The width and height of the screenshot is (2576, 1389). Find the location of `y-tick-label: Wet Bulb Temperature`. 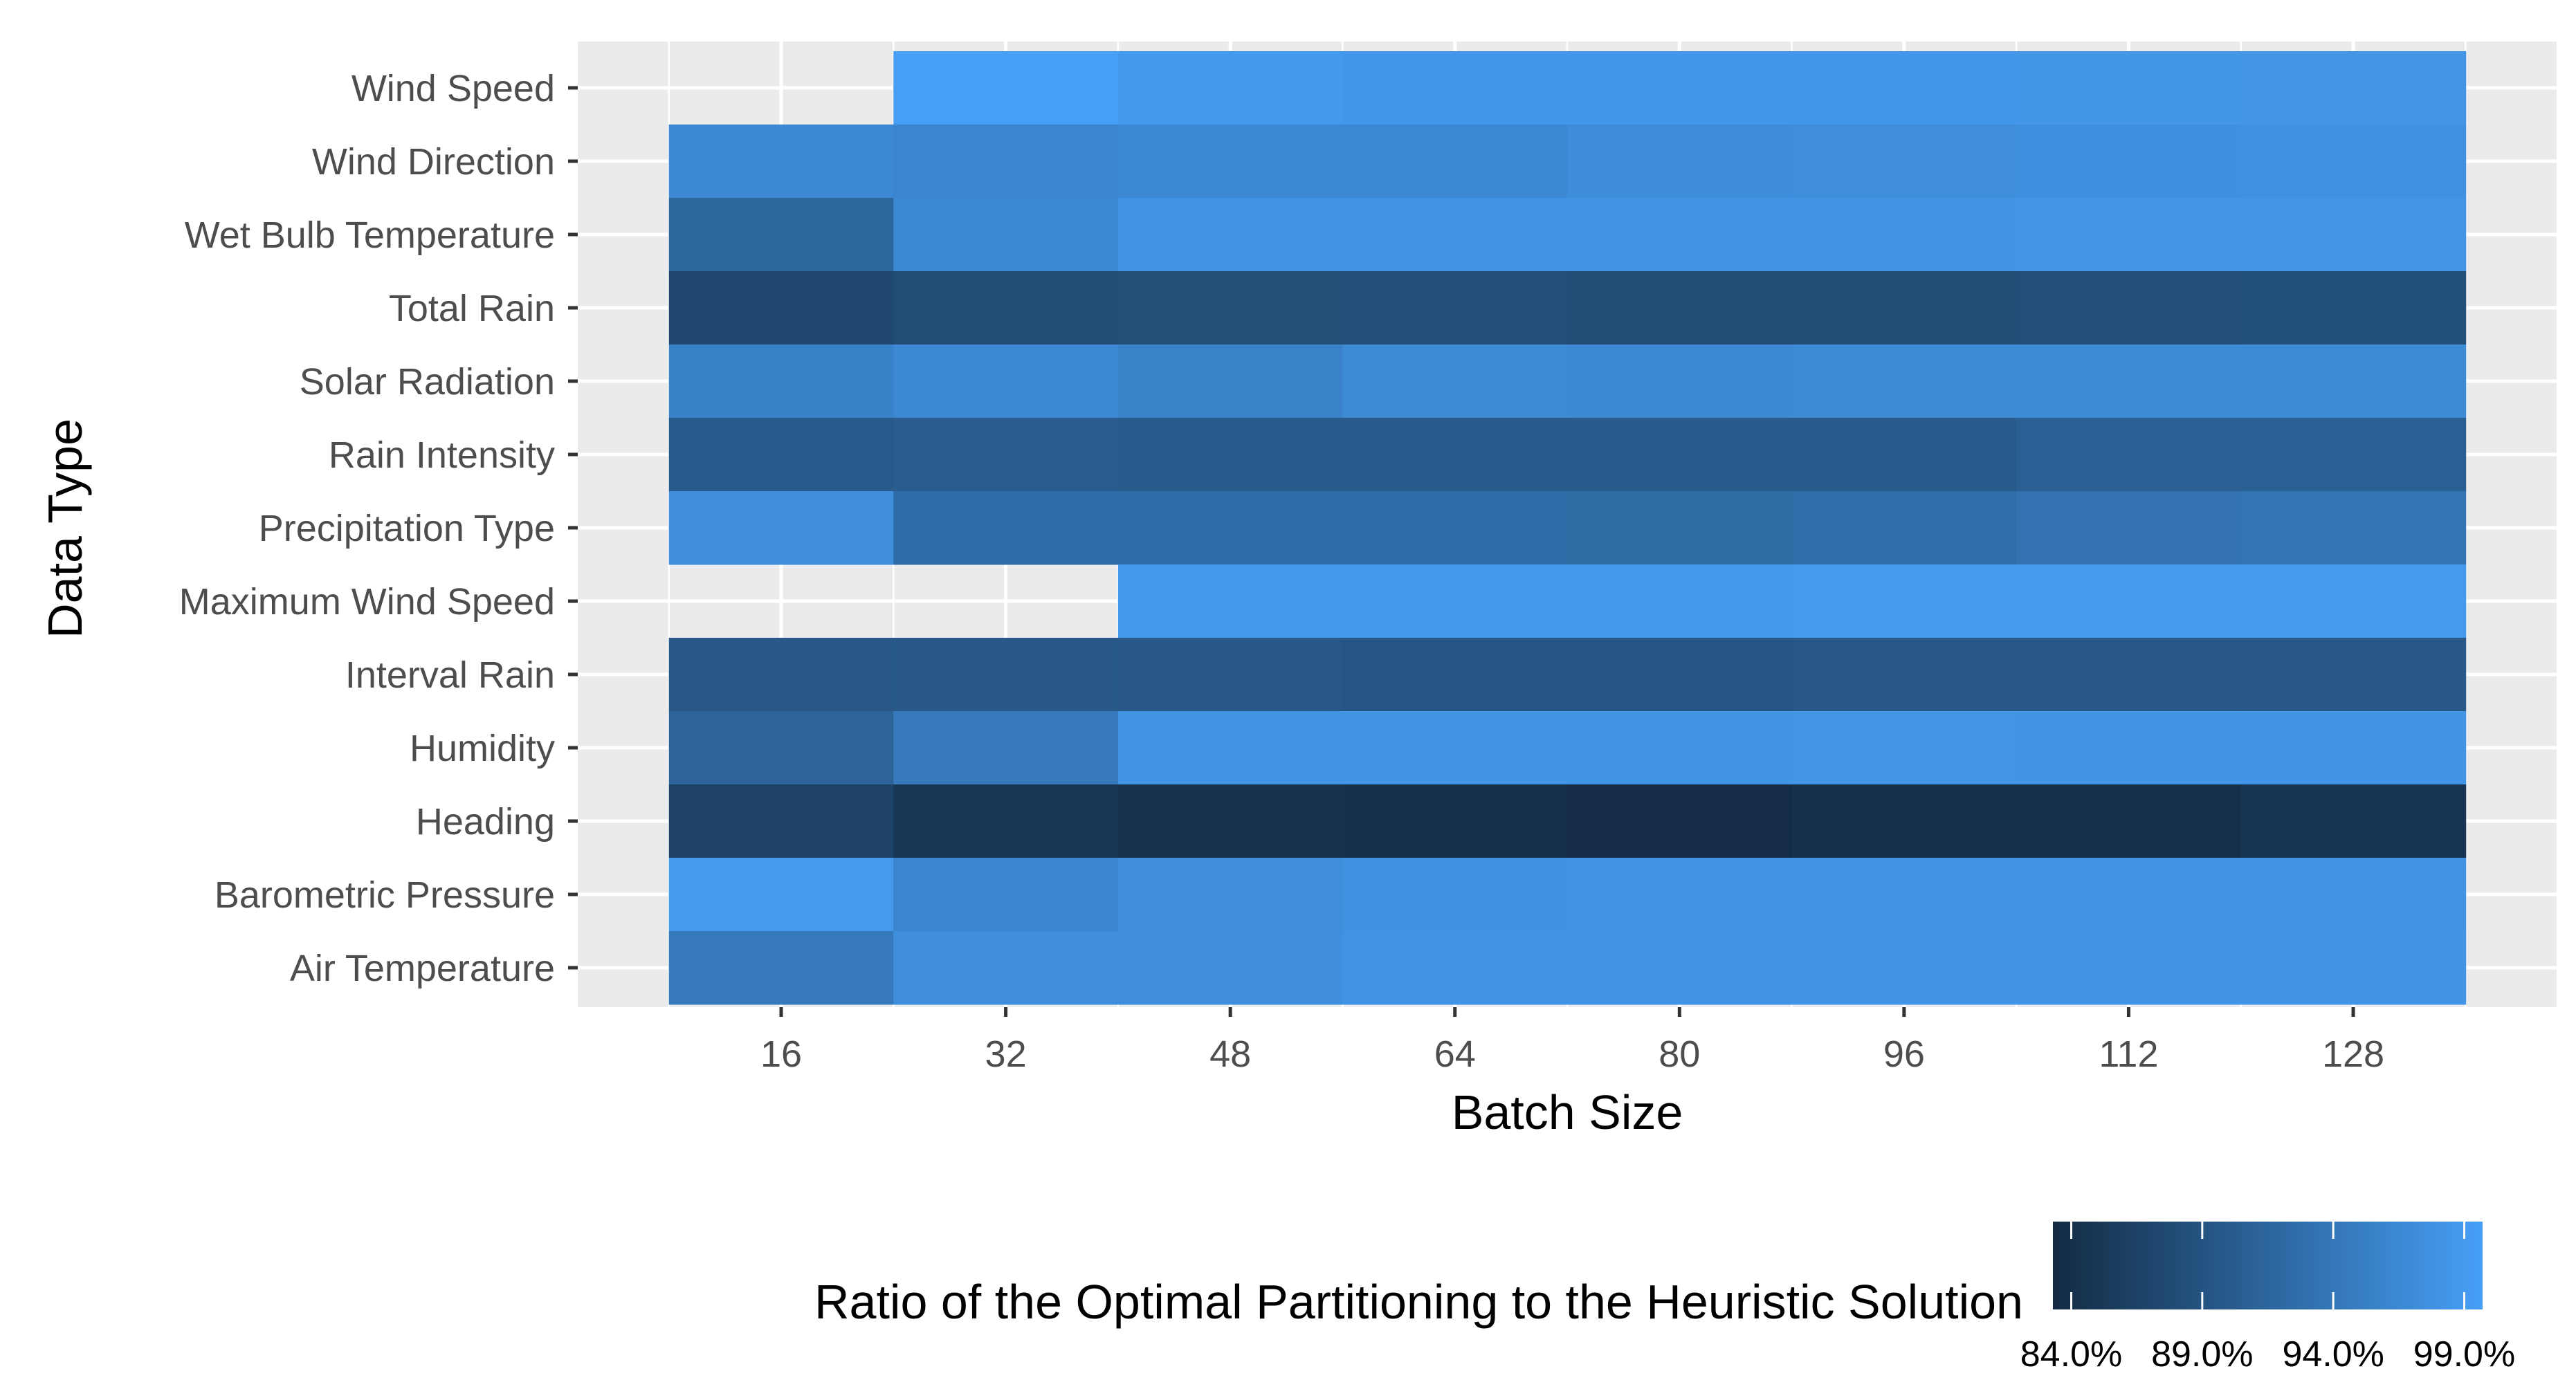

y-tick-label: Wet Bulb Temperature is located at coordinates (370, 235).